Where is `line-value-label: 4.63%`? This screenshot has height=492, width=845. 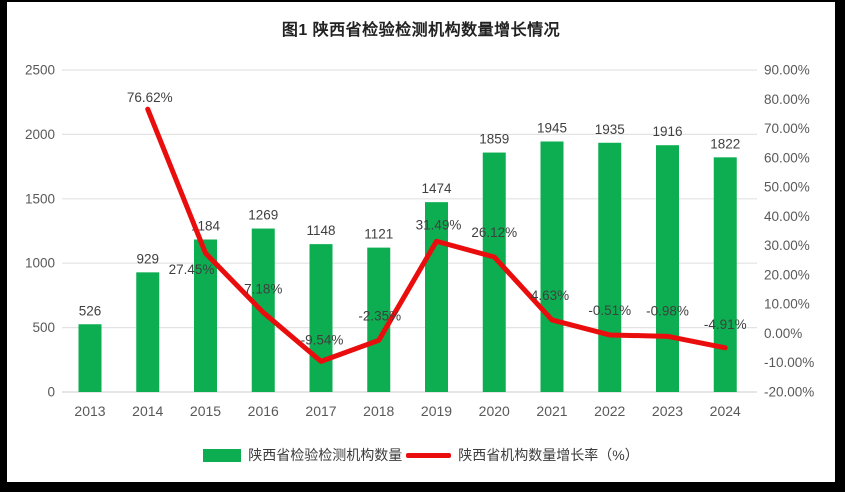
line-value-label: 4.63% is located at coordinates (550, 295).